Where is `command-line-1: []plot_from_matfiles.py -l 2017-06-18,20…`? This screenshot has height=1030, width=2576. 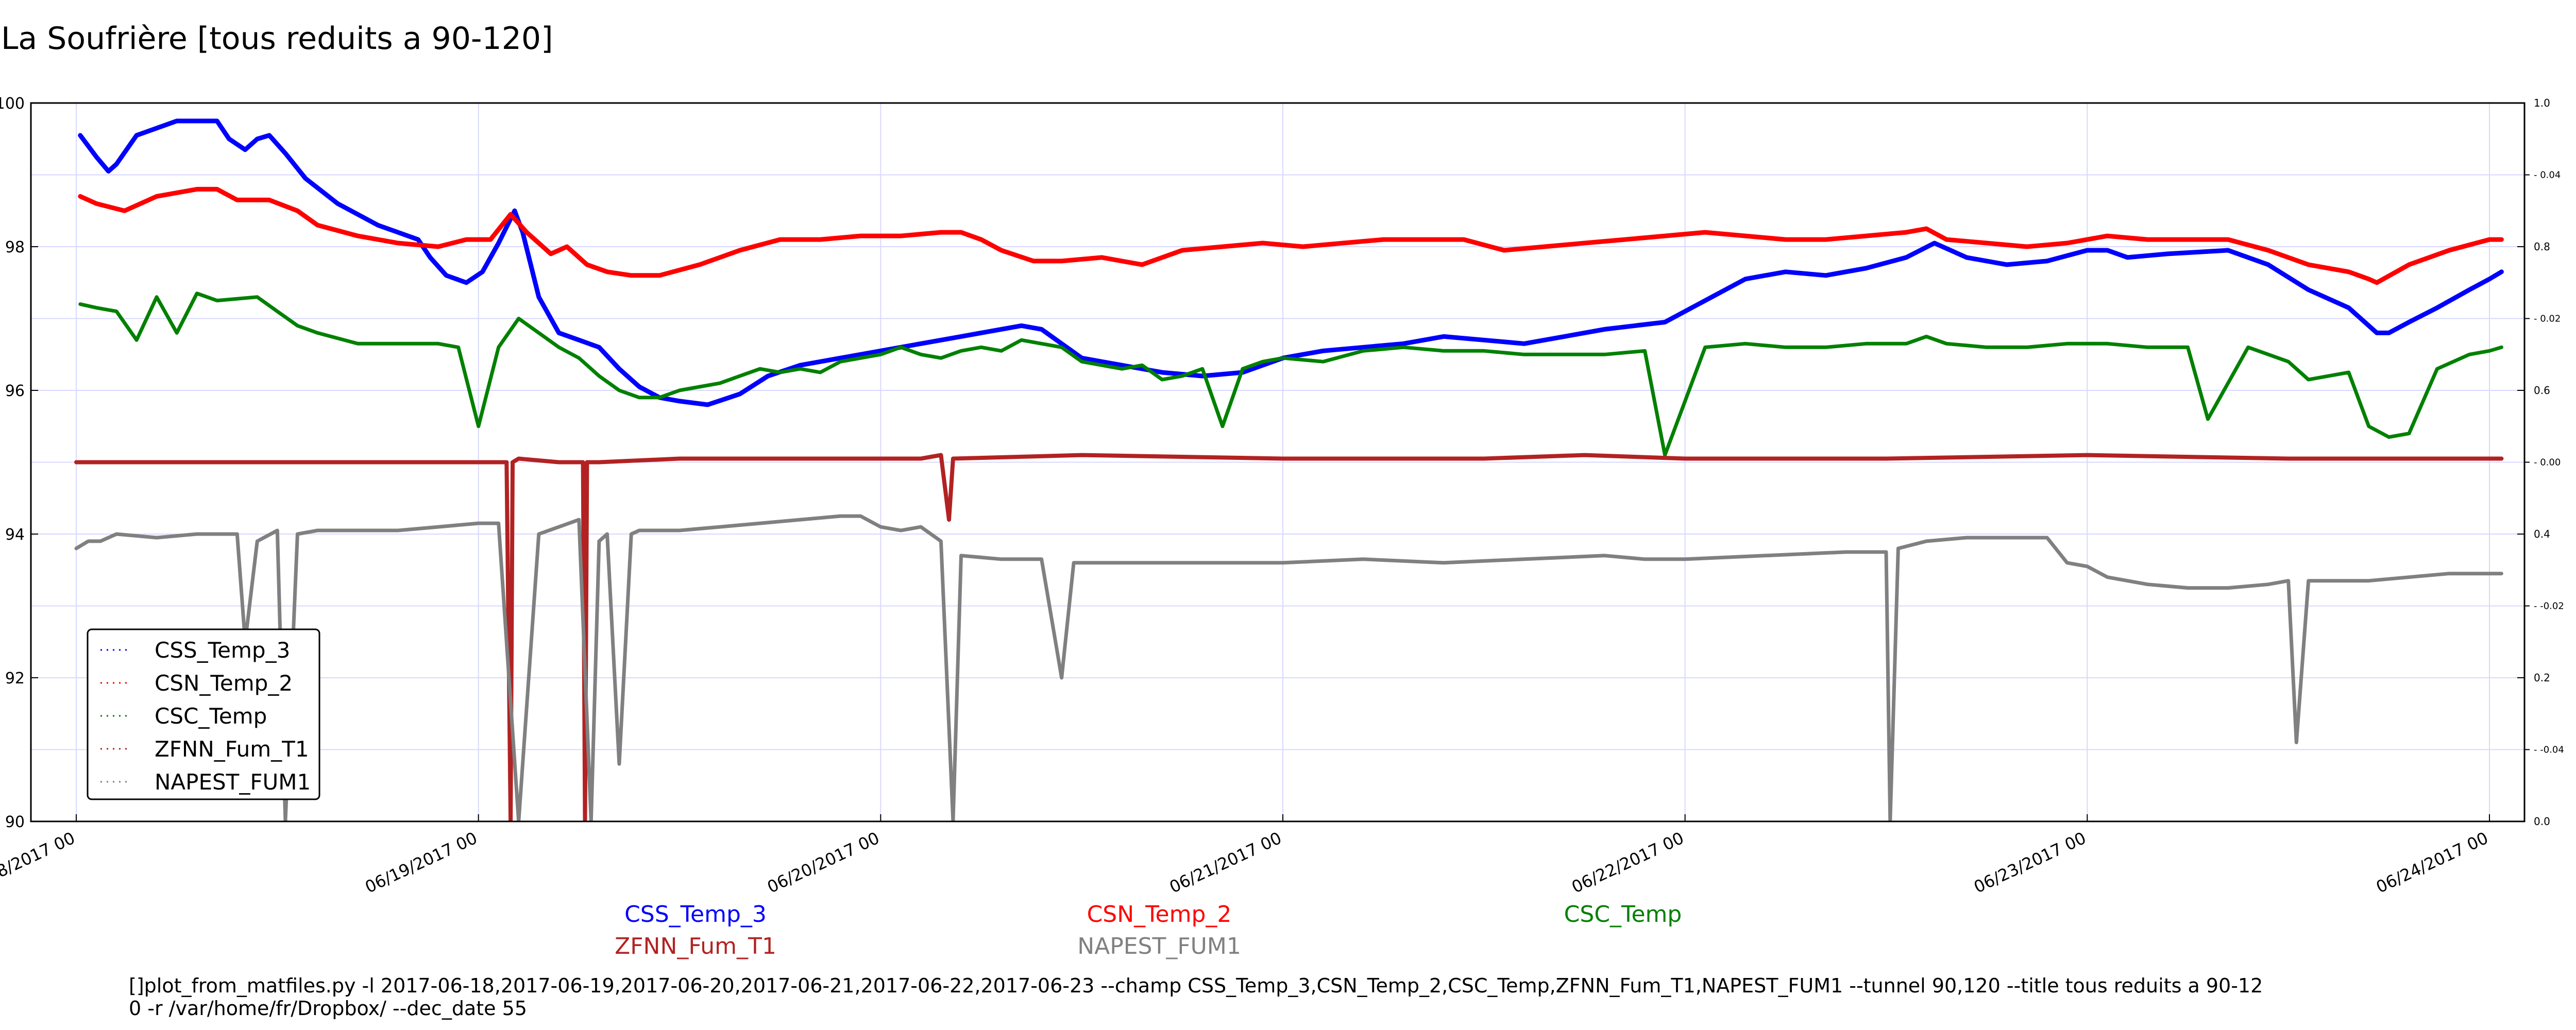 command-line-1: []plot_from_matfiles.py -l 2017-06-18,20… is located at coordinates (1196, 985).